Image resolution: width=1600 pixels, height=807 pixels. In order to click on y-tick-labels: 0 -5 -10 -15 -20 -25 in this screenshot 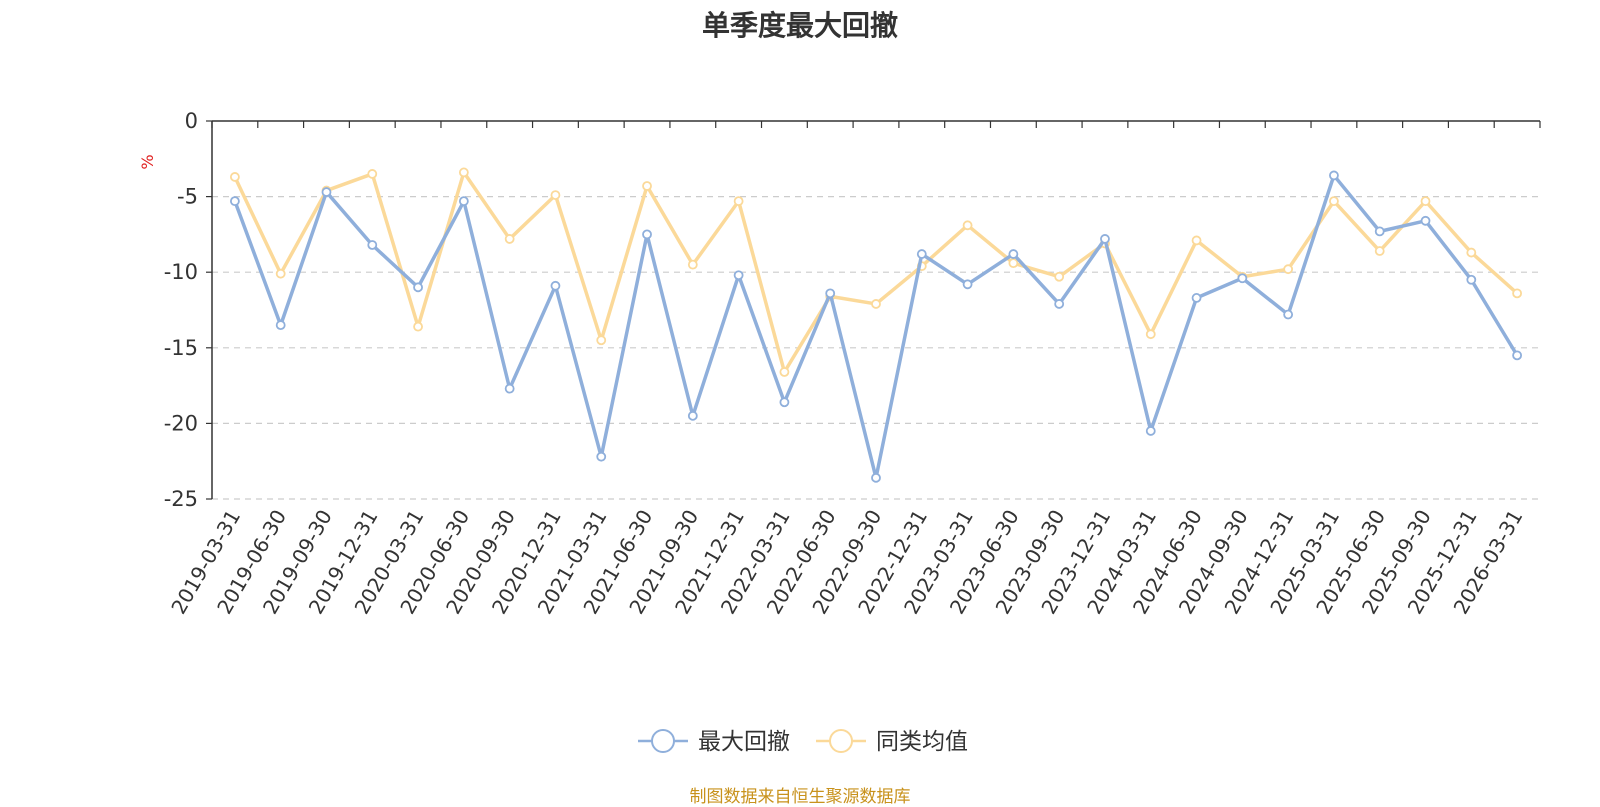, I will do `click(181, 310)`.